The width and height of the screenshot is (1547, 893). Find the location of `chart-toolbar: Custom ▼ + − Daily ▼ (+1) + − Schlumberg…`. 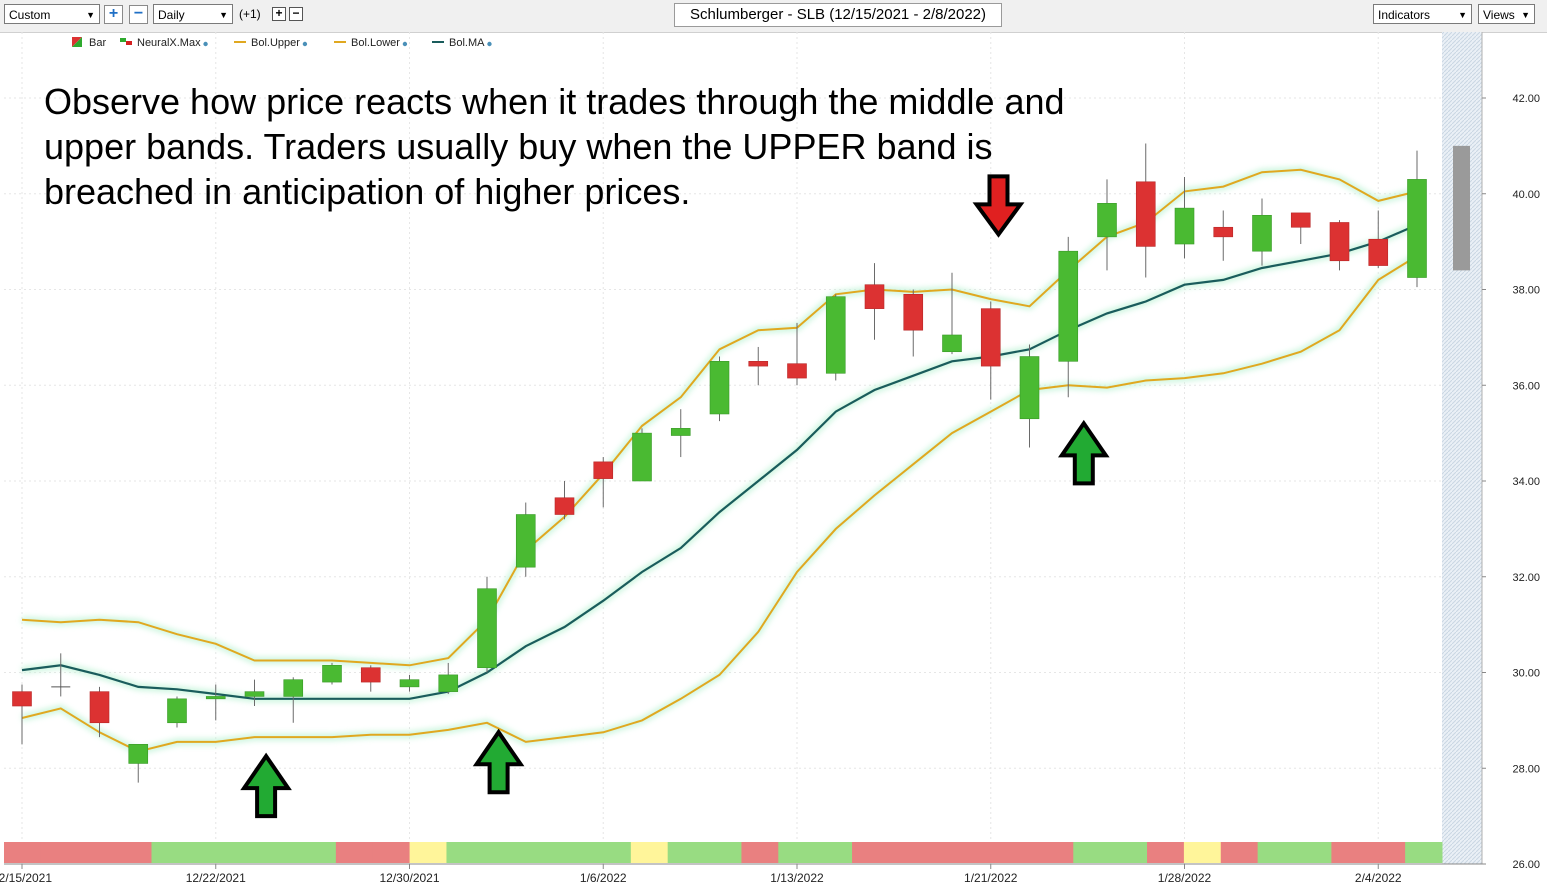

chart-toolbar: Custom ▼ + − Daily ▼ (+1) + − Schlumberg… is located at coordinates (773, 16).